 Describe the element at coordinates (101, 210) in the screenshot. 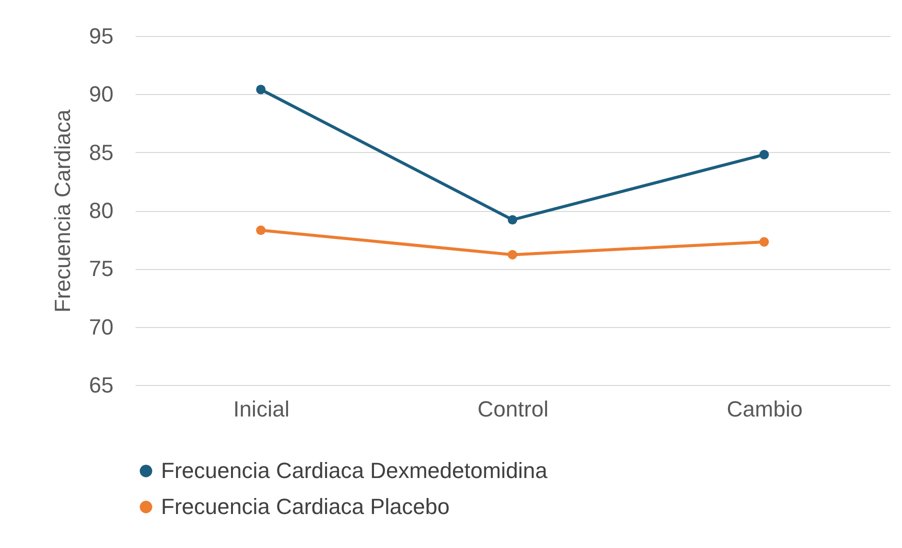

I see `y-tick-label: 80` at that location.